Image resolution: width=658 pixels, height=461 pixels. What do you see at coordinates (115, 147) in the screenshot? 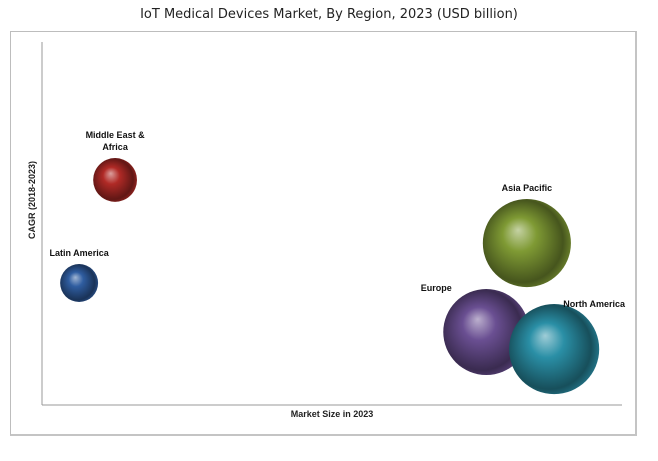
I see `bubble-label: Africa` at bounding box center [115, 147].